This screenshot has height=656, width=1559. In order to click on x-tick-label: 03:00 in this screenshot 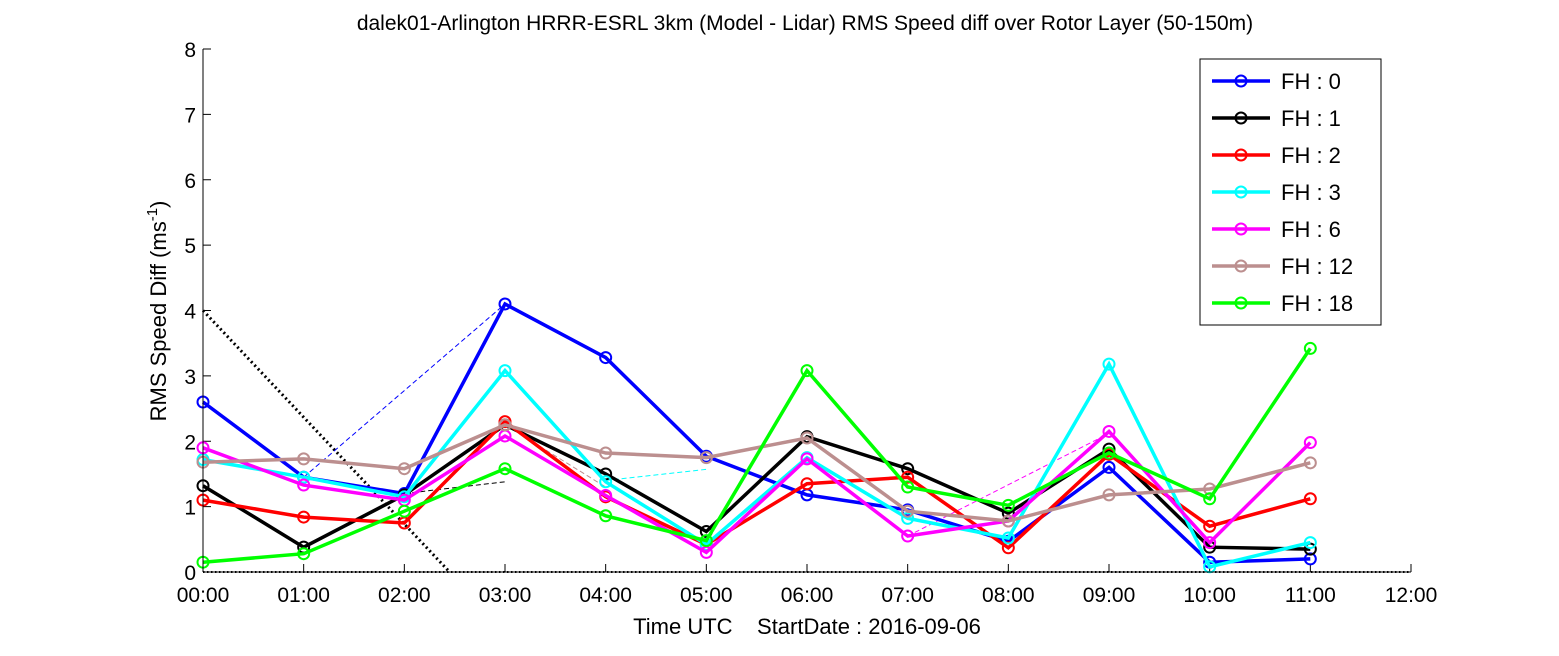, I will do `click(505, 595)`.